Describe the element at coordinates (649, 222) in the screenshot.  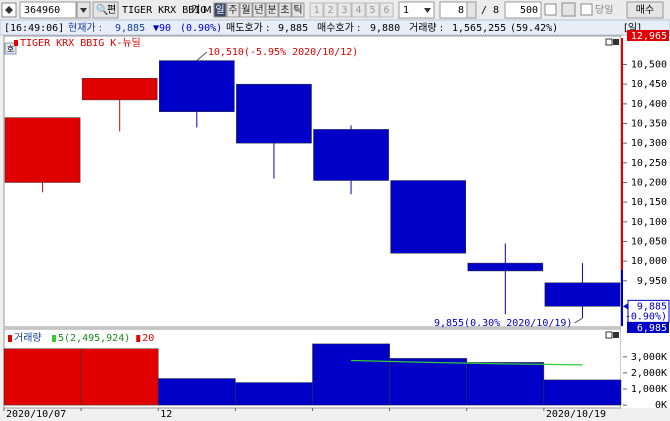
I see `y-tick-label: 10,100` at that location.